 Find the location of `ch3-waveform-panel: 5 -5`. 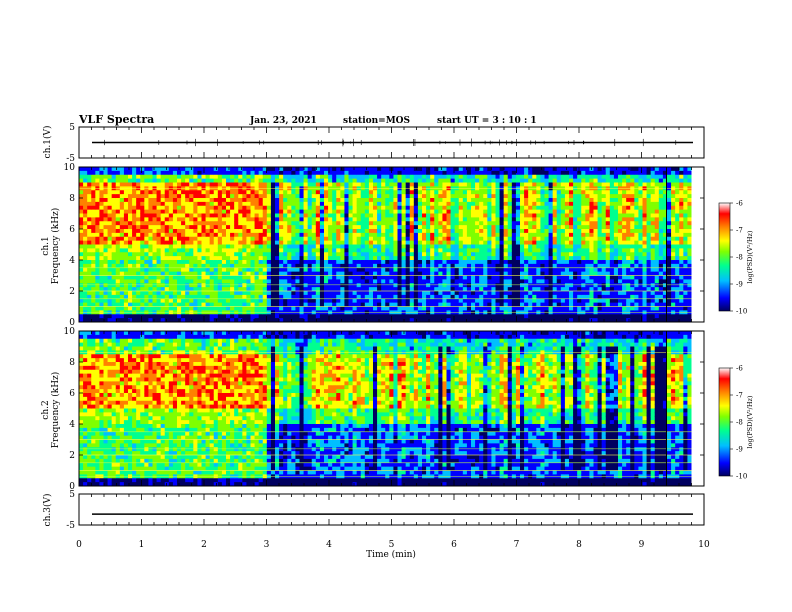

ch3-waveform-panel: 5 -5 is located at coordinates (385, 510).